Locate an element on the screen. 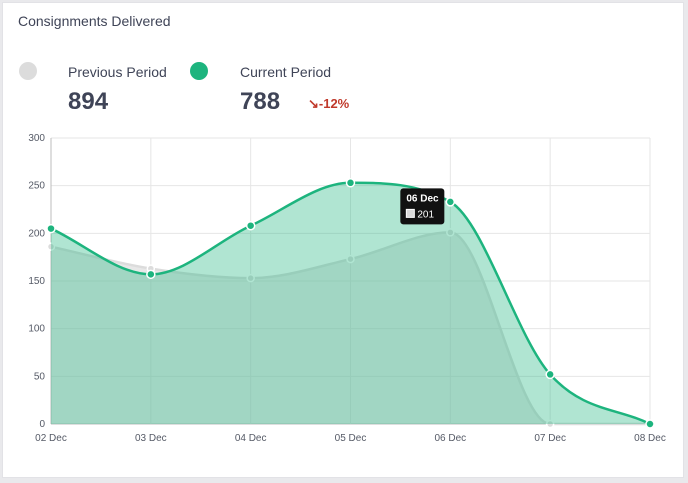  current-period-label: Current Period is located at coordinates (286, 72).